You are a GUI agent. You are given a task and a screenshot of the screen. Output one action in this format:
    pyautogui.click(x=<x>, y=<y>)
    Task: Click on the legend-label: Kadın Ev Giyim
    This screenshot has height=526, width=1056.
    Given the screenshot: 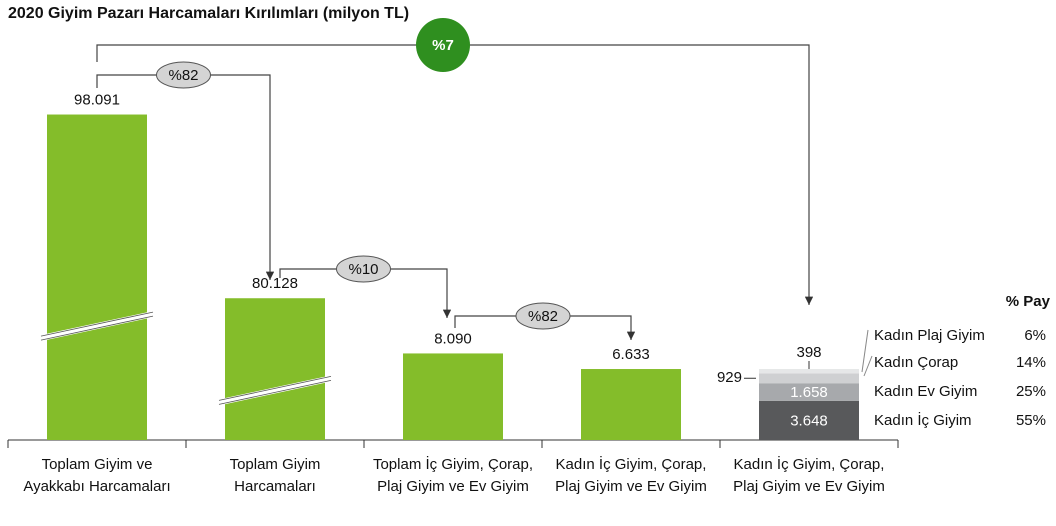 What is the action you would take?
    pyautogui.click(x=925, y=391)
    